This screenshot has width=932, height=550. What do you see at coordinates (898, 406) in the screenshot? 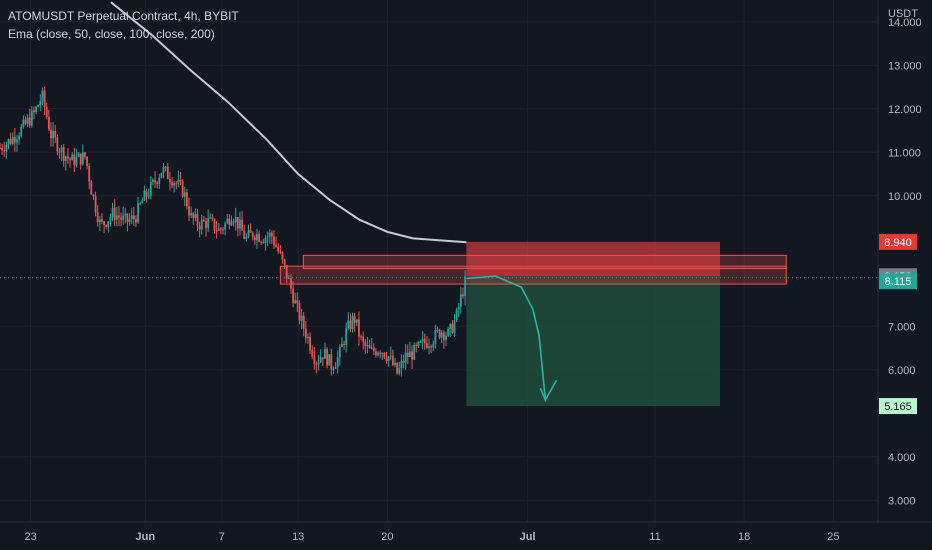
I see `target-price-badge-bg` at bounding box center [898, 406].